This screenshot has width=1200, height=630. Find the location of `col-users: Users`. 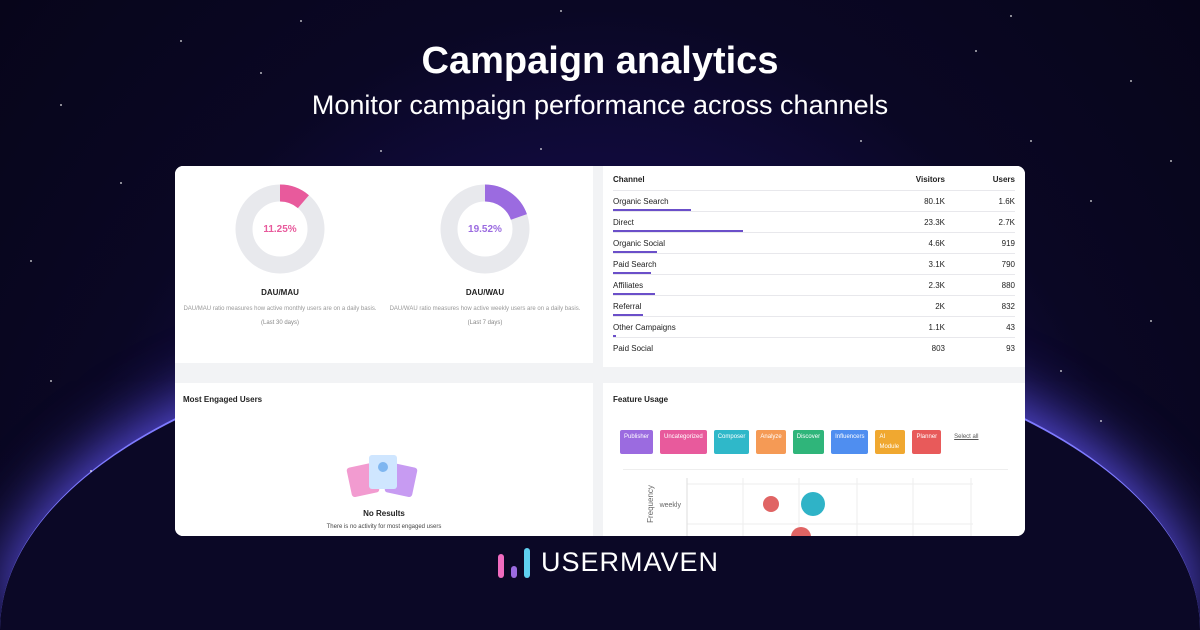

col-users: Users is located at coordinates (1003, 179).